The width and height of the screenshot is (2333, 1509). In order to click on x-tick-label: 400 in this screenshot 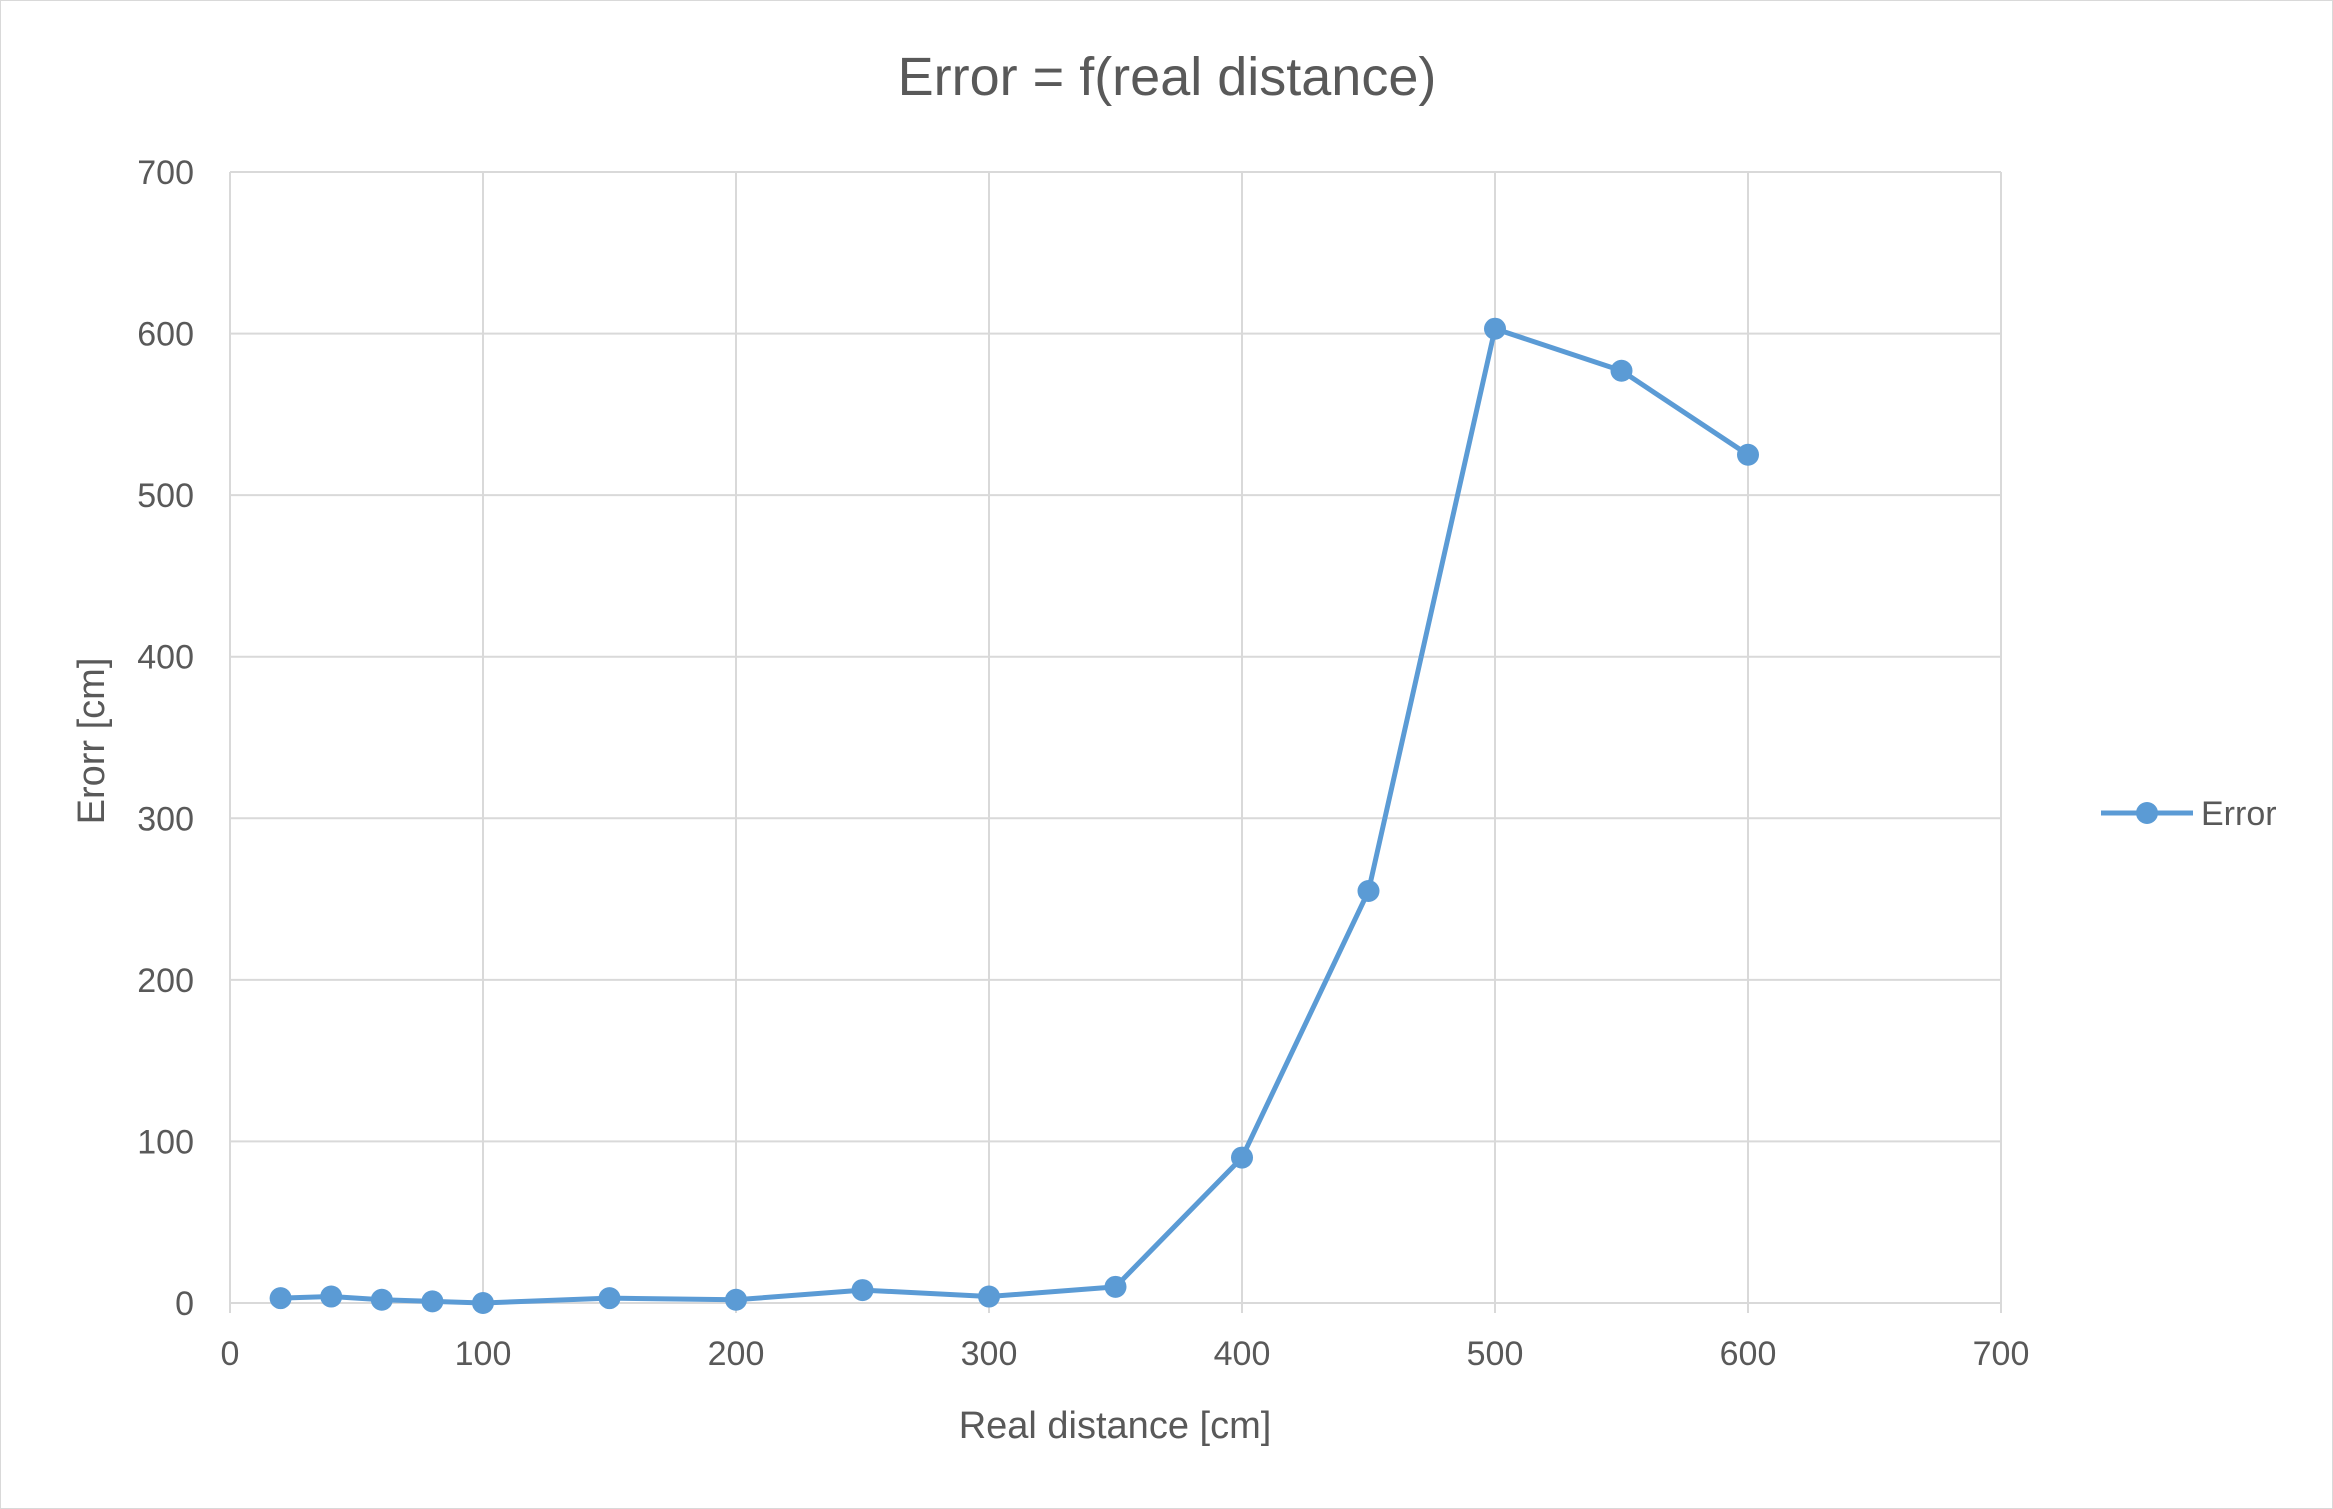, I will do `click(1242, 1354)`.